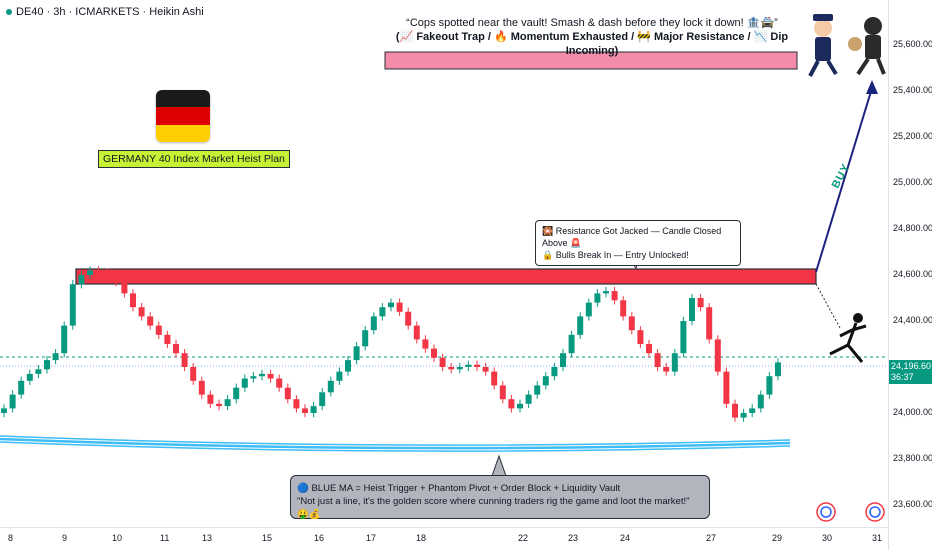 This screenshot has height=551, width=932. What do you see at coordinates (823, 49) in the screenshot?
I see `police-body` at bounding box center [823, 49].